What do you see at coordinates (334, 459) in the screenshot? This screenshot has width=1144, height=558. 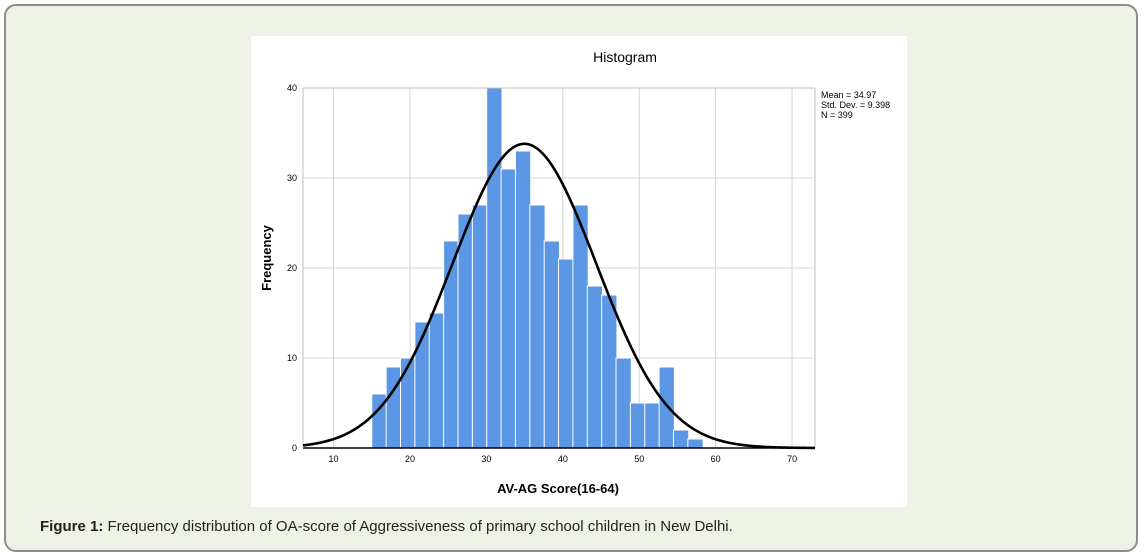 I see `x-tick-label: 10` at bounding box center [334, 459].